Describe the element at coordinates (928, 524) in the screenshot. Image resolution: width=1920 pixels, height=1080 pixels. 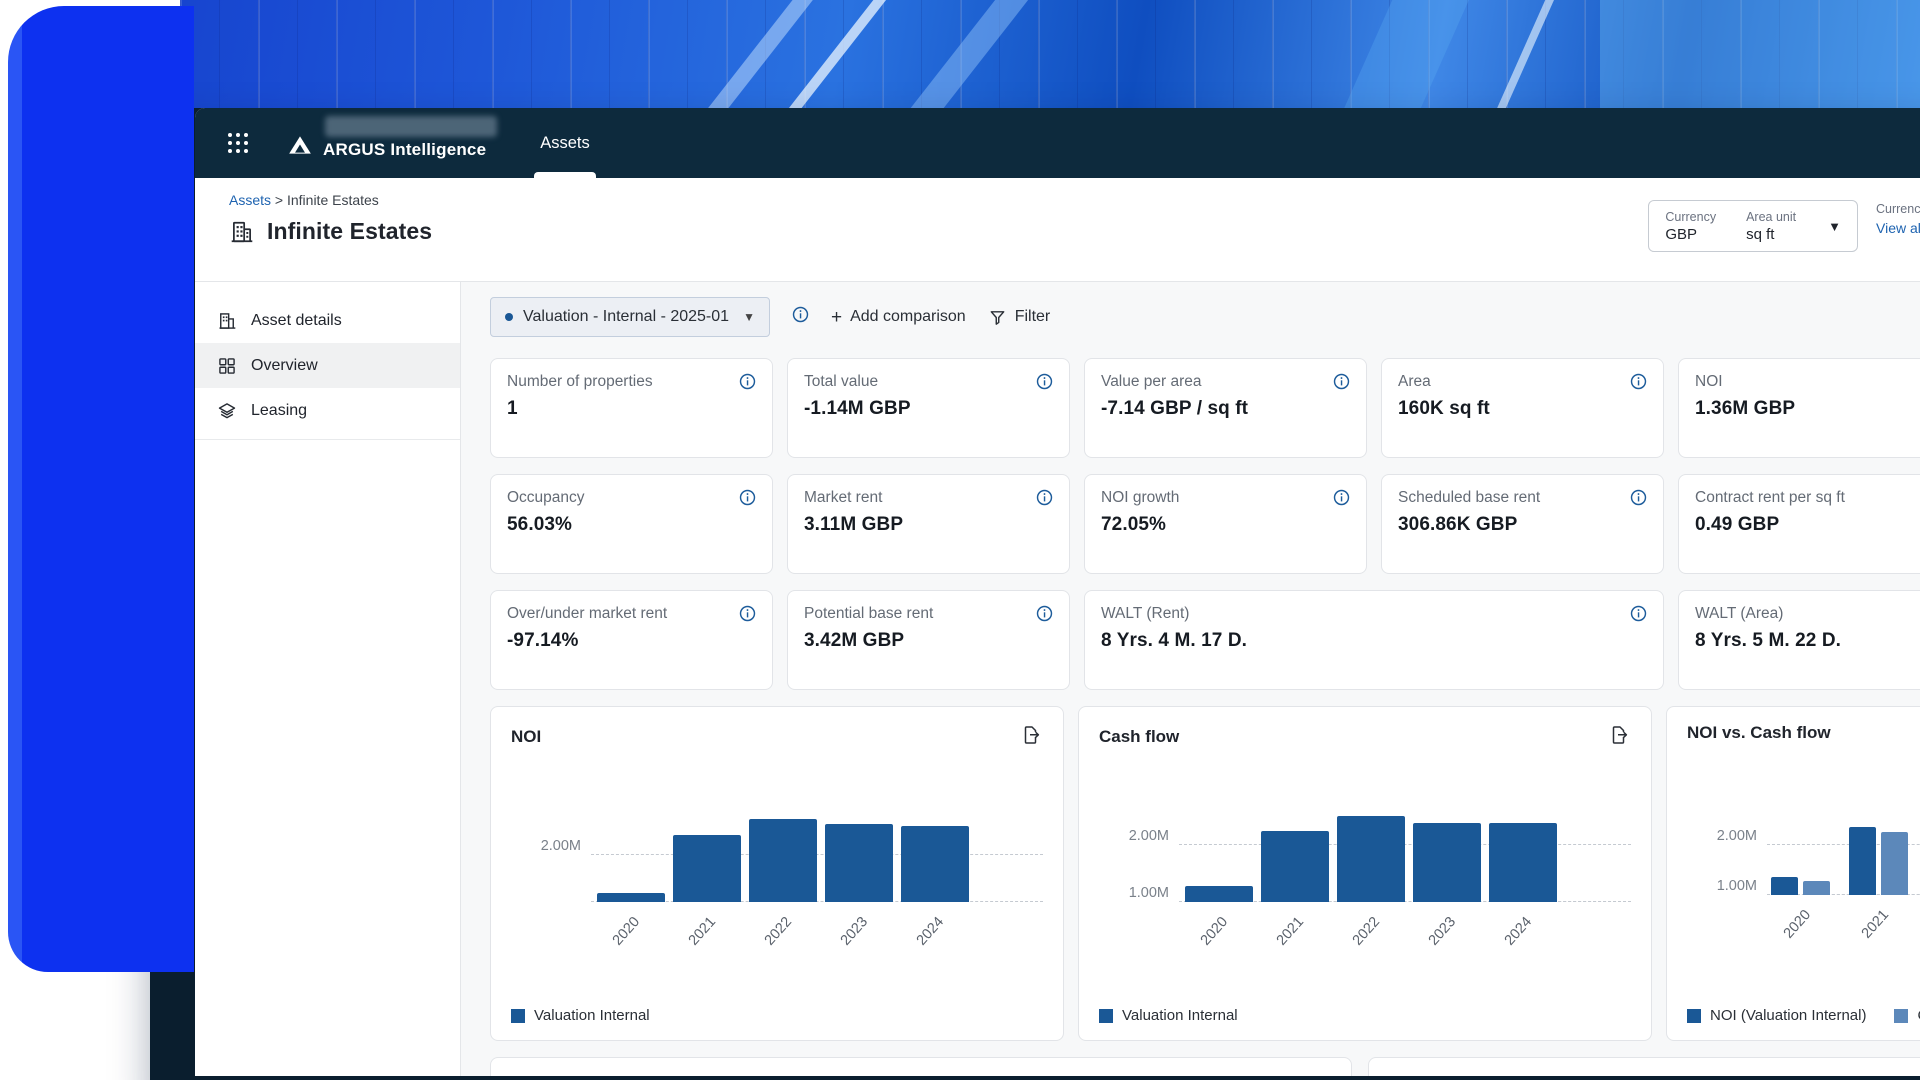
I see `kpi-card-market-rent: Market rent 3.11M GBP` at that location.